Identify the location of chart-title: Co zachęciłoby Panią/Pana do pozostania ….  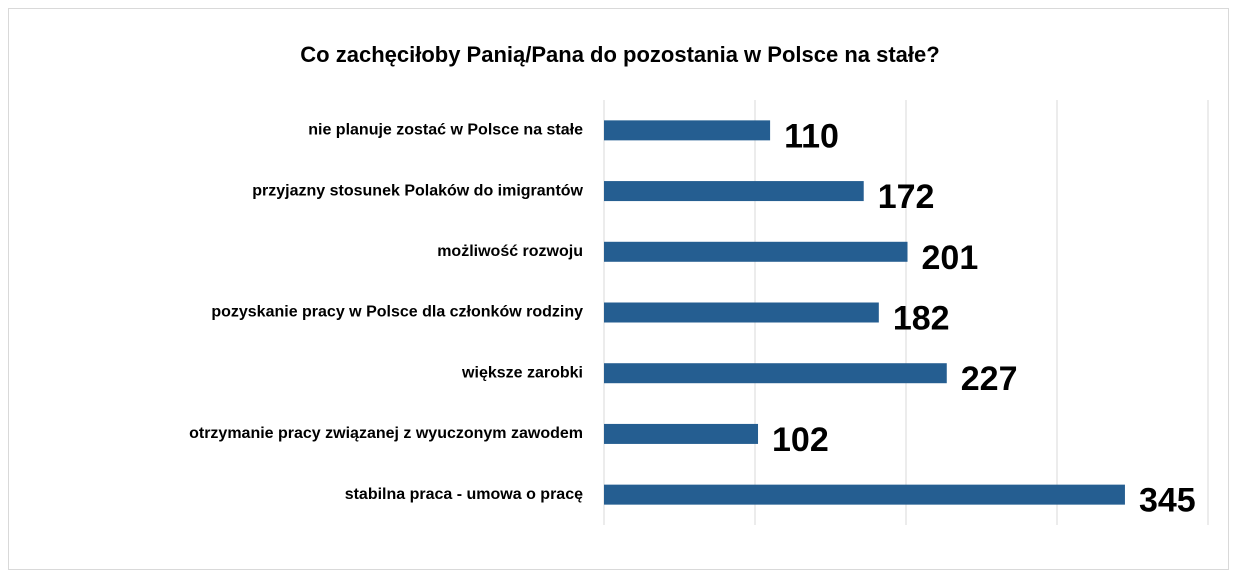
(619, 54).